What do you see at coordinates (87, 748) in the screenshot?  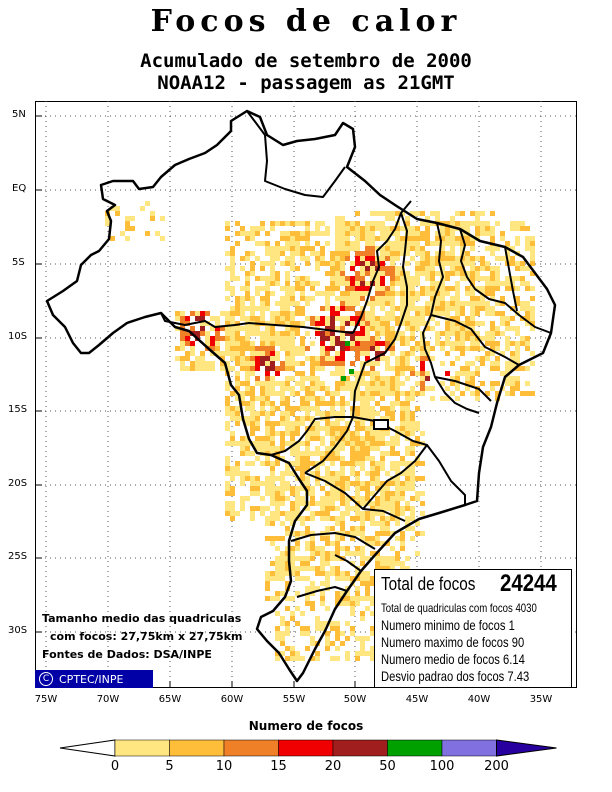 I see `legend-arrow-low` at bounding box center [87, 748].